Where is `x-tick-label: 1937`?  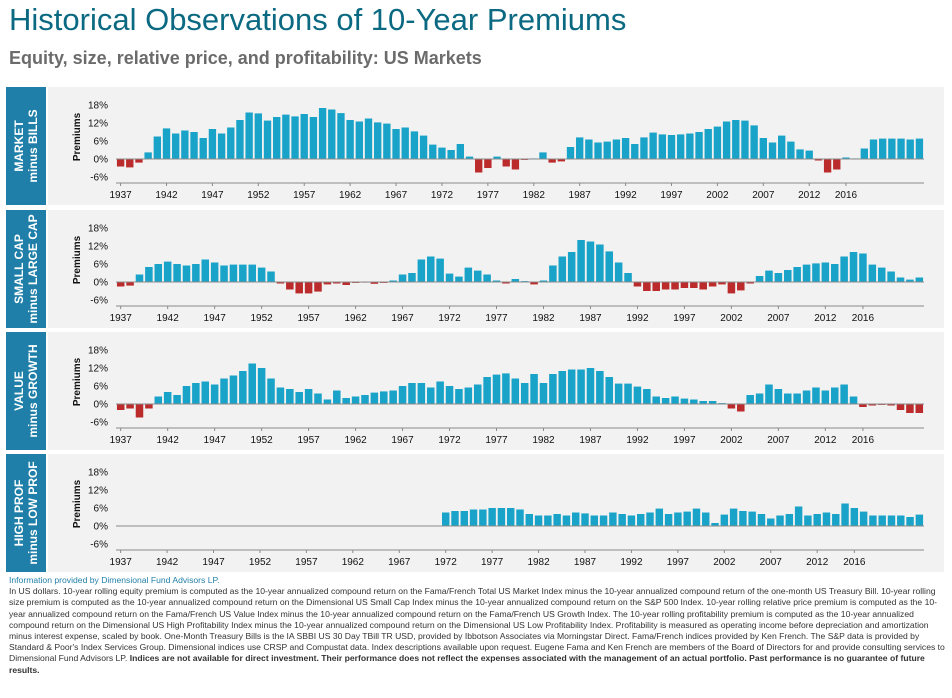
x-tick-label: 1937 is located at coordinates (121, 318).